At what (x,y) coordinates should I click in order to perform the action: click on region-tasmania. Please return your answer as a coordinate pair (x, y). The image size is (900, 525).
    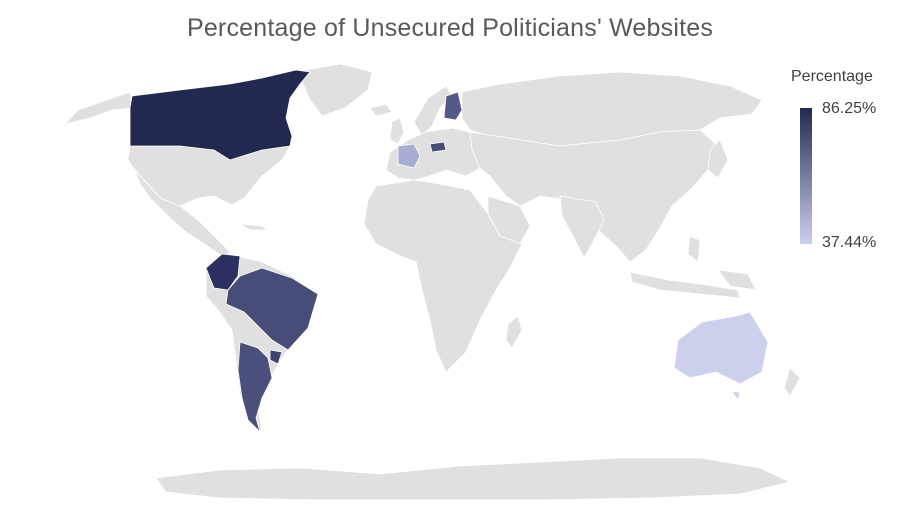
    Looking at the image, I should click on (736, 396).